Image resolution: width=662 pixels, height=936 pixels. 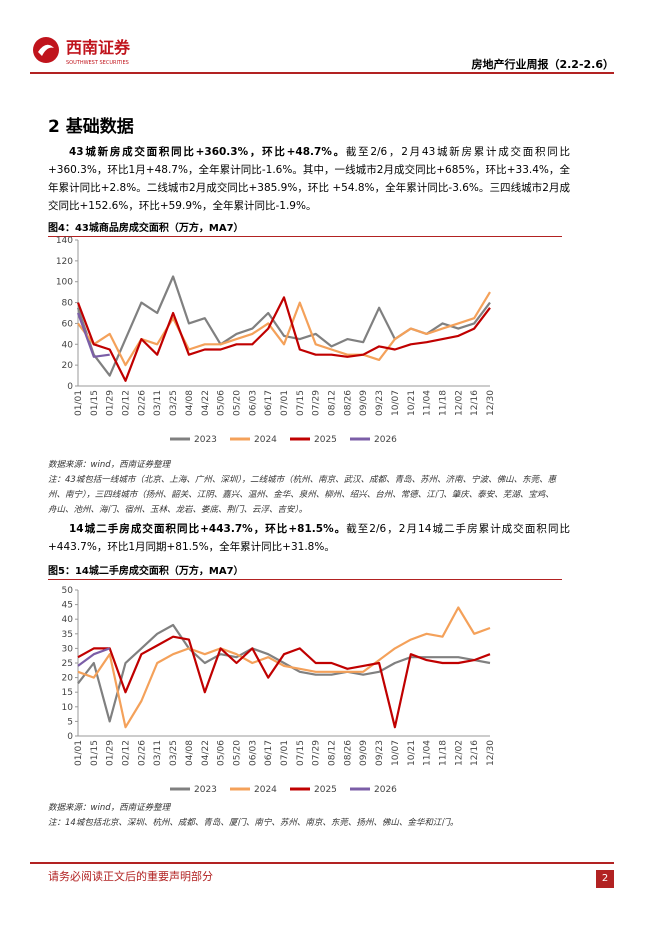 I want to click on y-tick-label: 50, so click(x=68, y=591).